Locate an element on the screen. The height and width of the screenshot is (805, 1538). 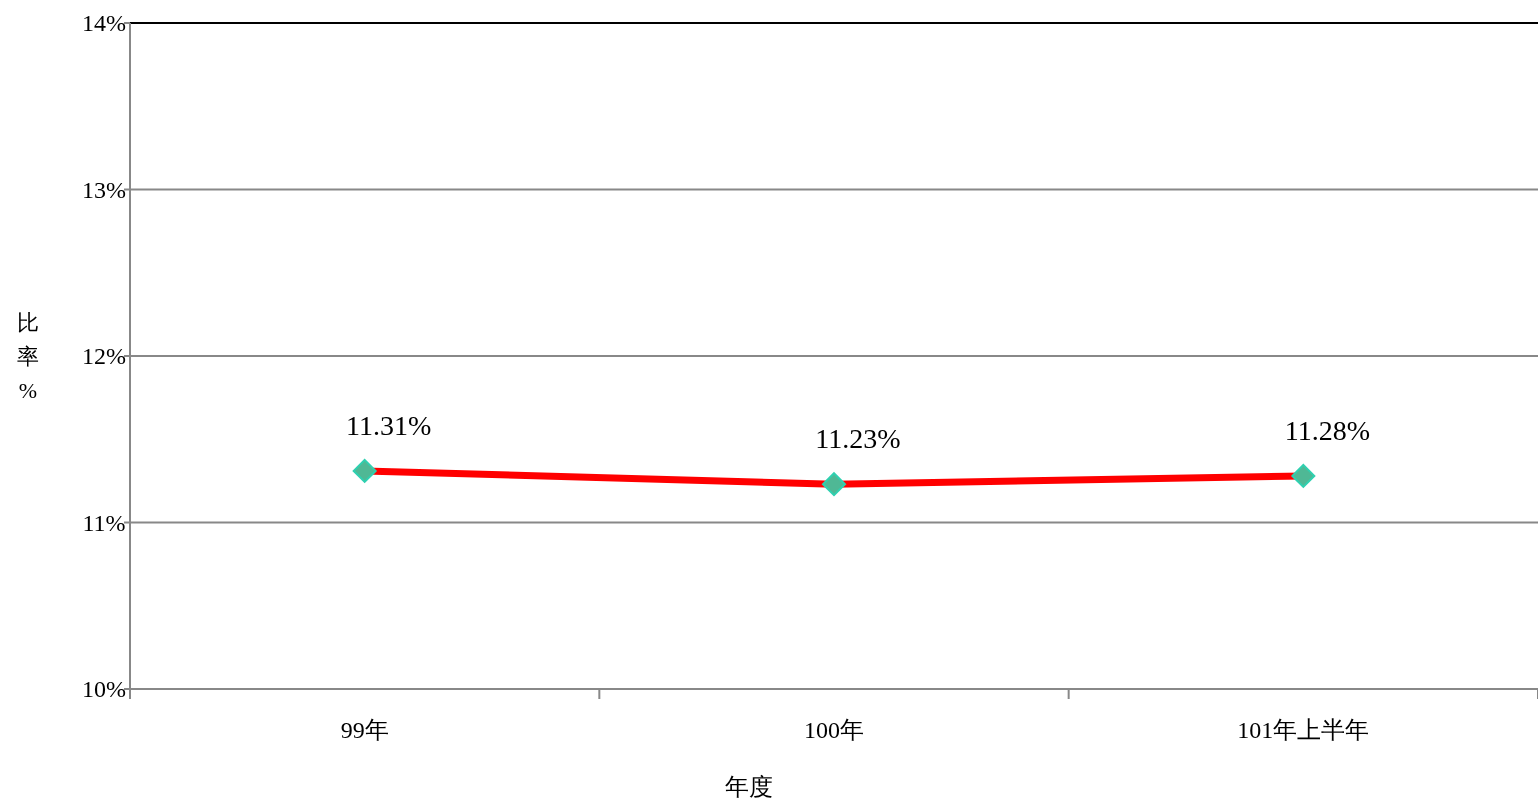
y-tick-label: 10% is located at coordinates (104, 689).